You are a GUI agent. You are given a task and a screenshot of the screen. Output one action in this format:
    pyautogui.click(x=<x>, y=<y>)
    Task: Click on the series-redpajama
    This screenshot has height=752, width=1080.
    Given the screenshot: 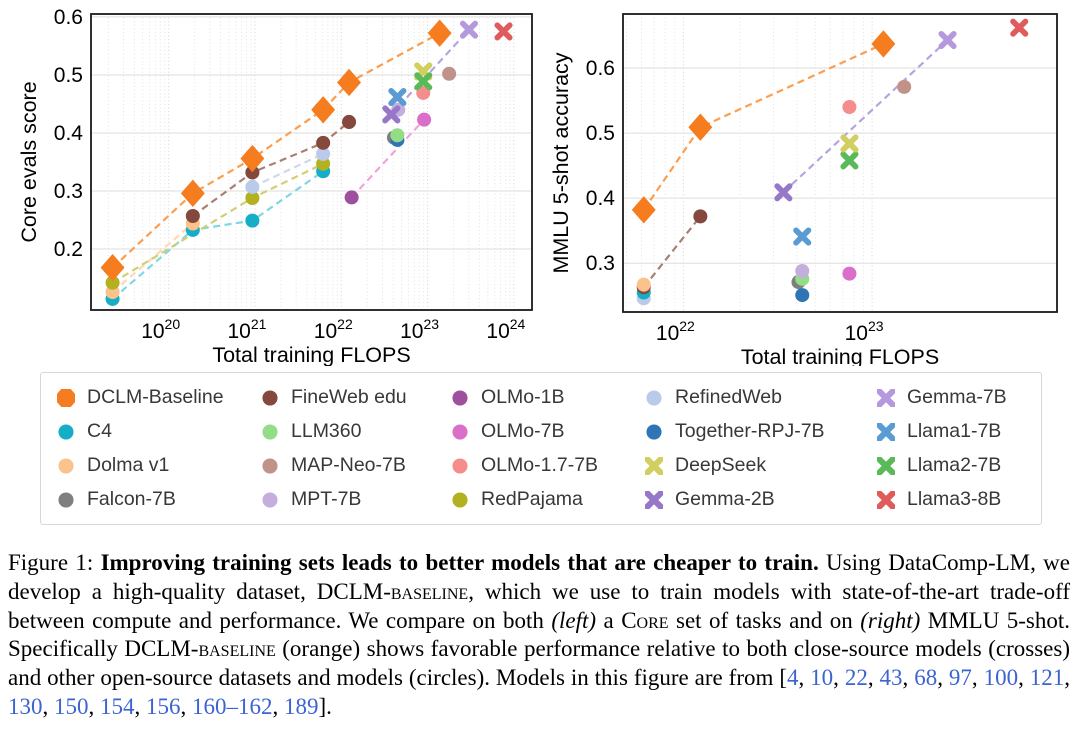 What is the action you would take?
    pyautogui.click(x=218, y=223)
    